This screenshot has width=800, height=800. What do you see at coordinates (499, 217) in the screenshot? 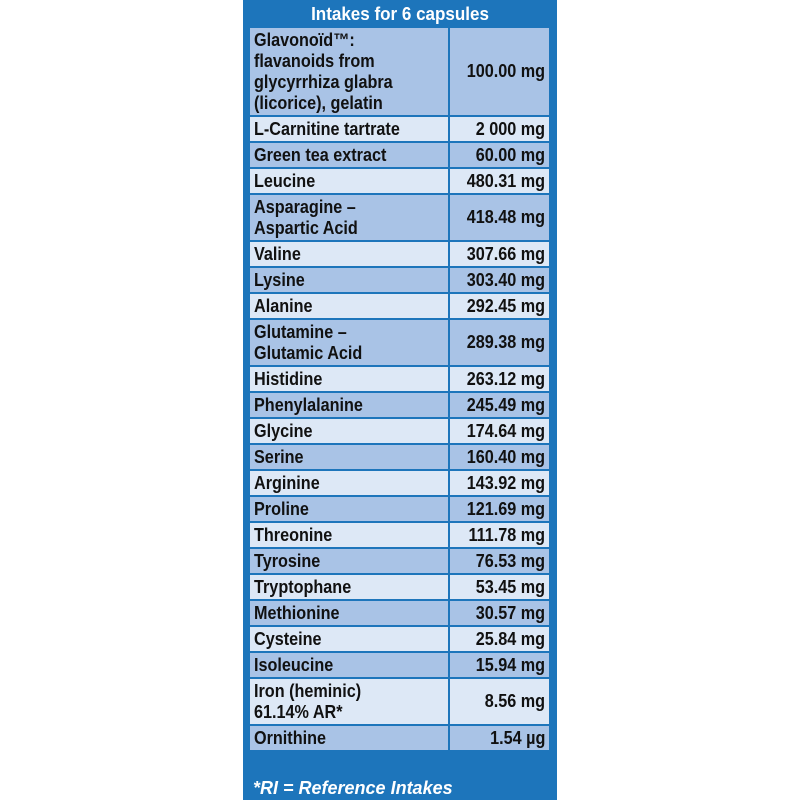
I see `ingredient-amount: 418.48 mg` at bounding box center [499, 217].